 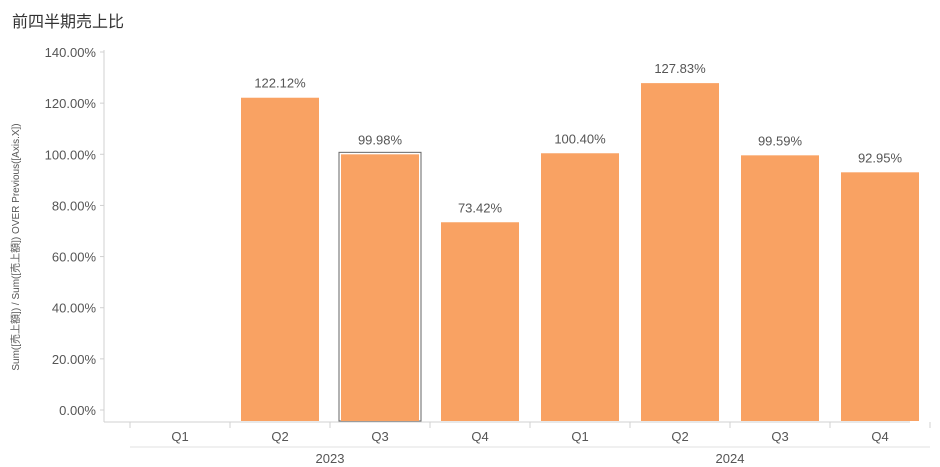 What do you see at coordinates (74, 205) in the screenshot?
I see `y-tick-label: 80.00%` at bounding box center [74, 205].